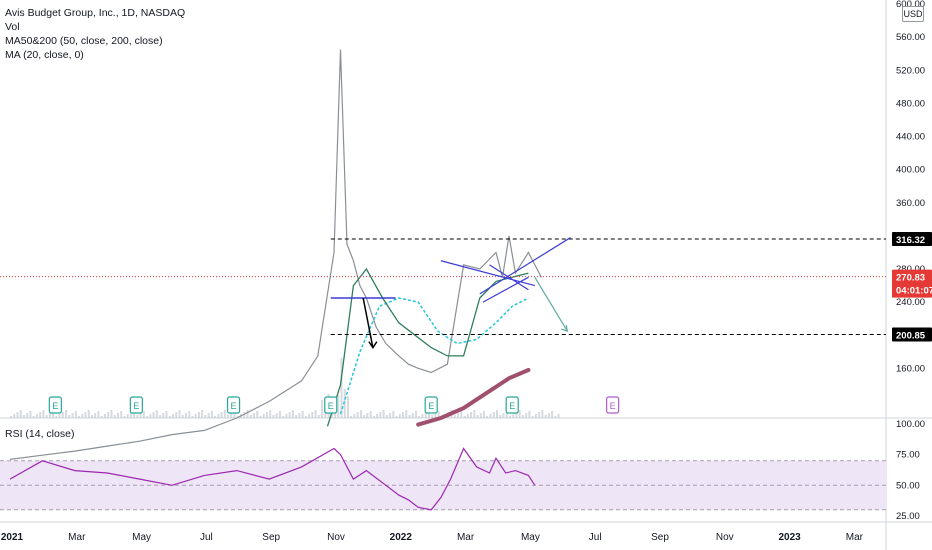  What do you see at coordinates (95, 41) in the screenshot?
I see `ma50-200-legend: MA50&200 (50, close, 200, close)` at bounding box center [95, 41].